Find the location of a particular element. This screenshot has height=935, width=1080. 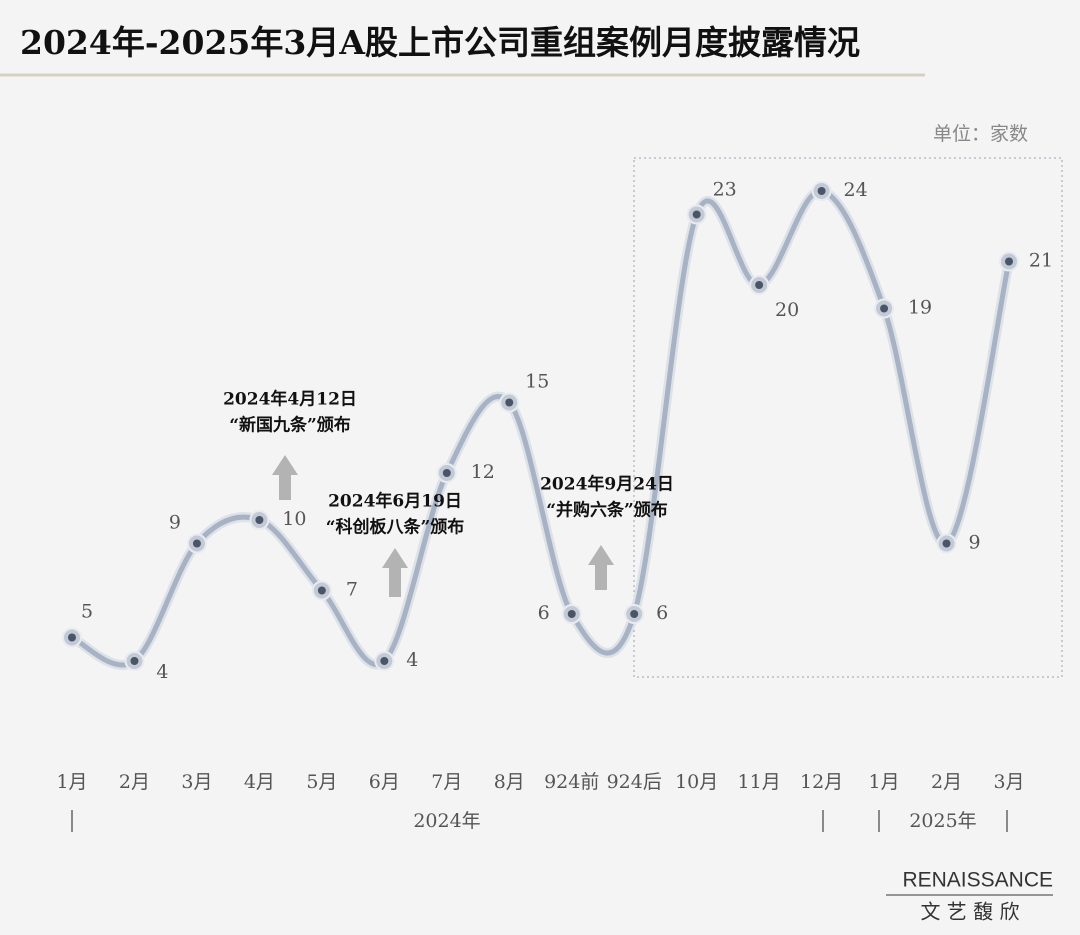

annotation: “新国九条”颁布 is located at coordinates (290, 425).